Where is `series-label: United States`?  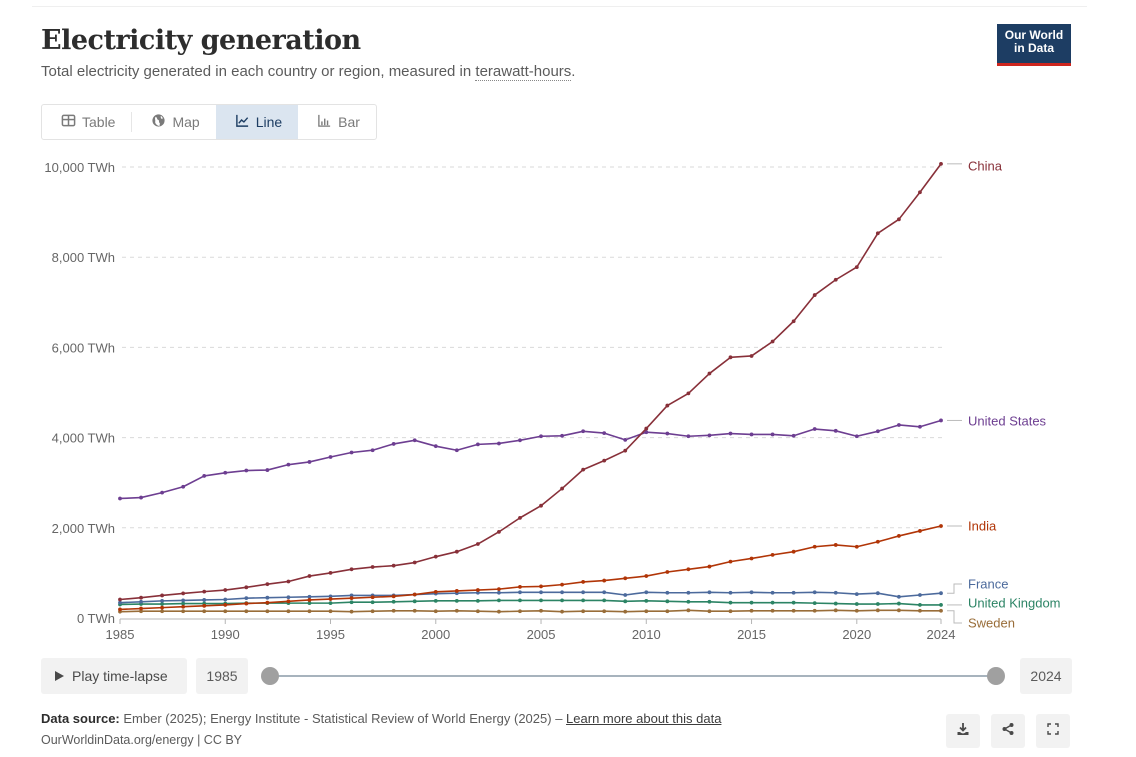 series-label: United States is located at coordinates (1007, 421).